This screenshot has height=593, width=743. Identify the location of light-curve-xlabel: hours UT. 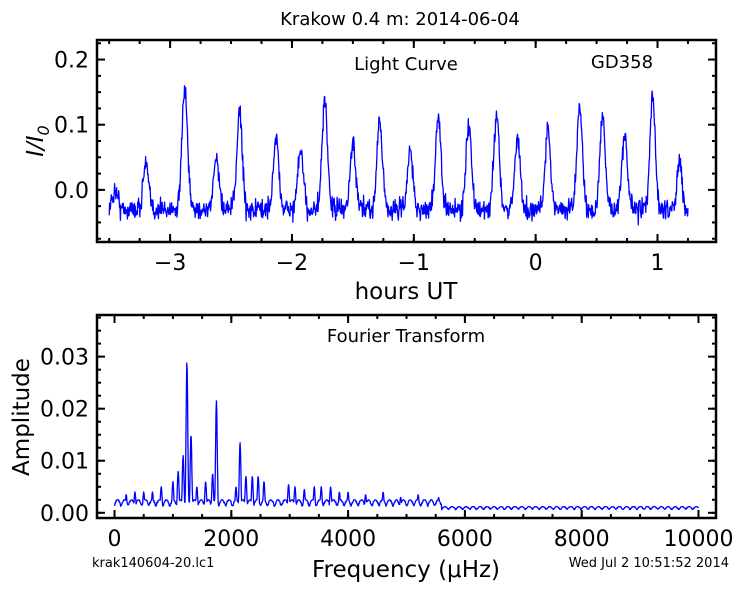
(407, 292).